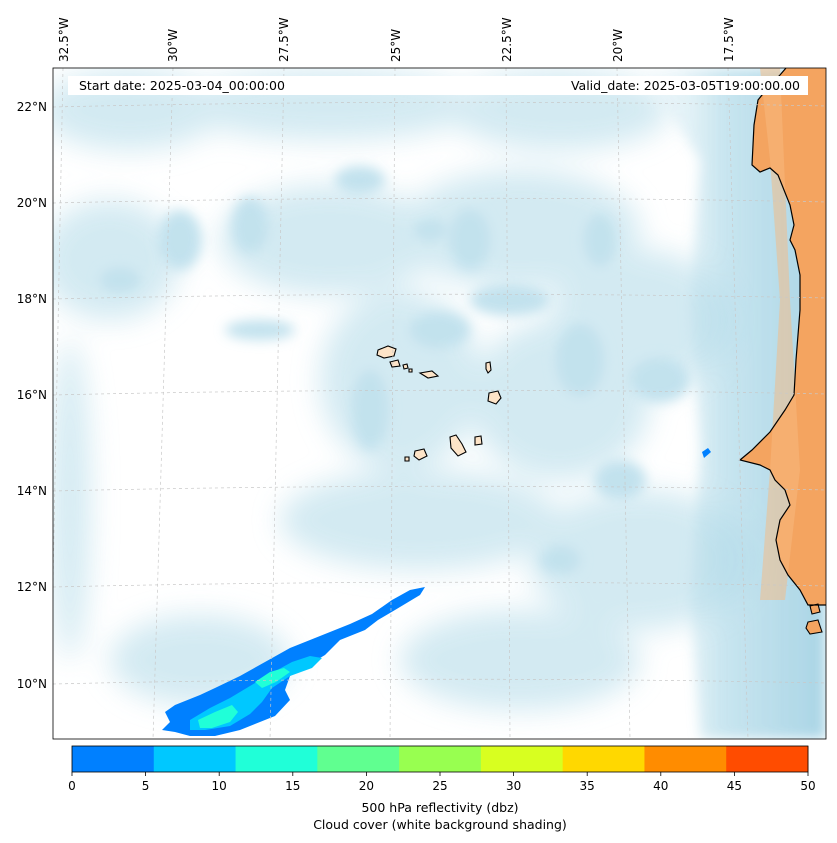 This screenshot has height=843, width=837. Describe the element at coordinates (182, 85) in the screenshot. I see `start-date-label: Start date: 2025-03-04_00:00:00` at that location.